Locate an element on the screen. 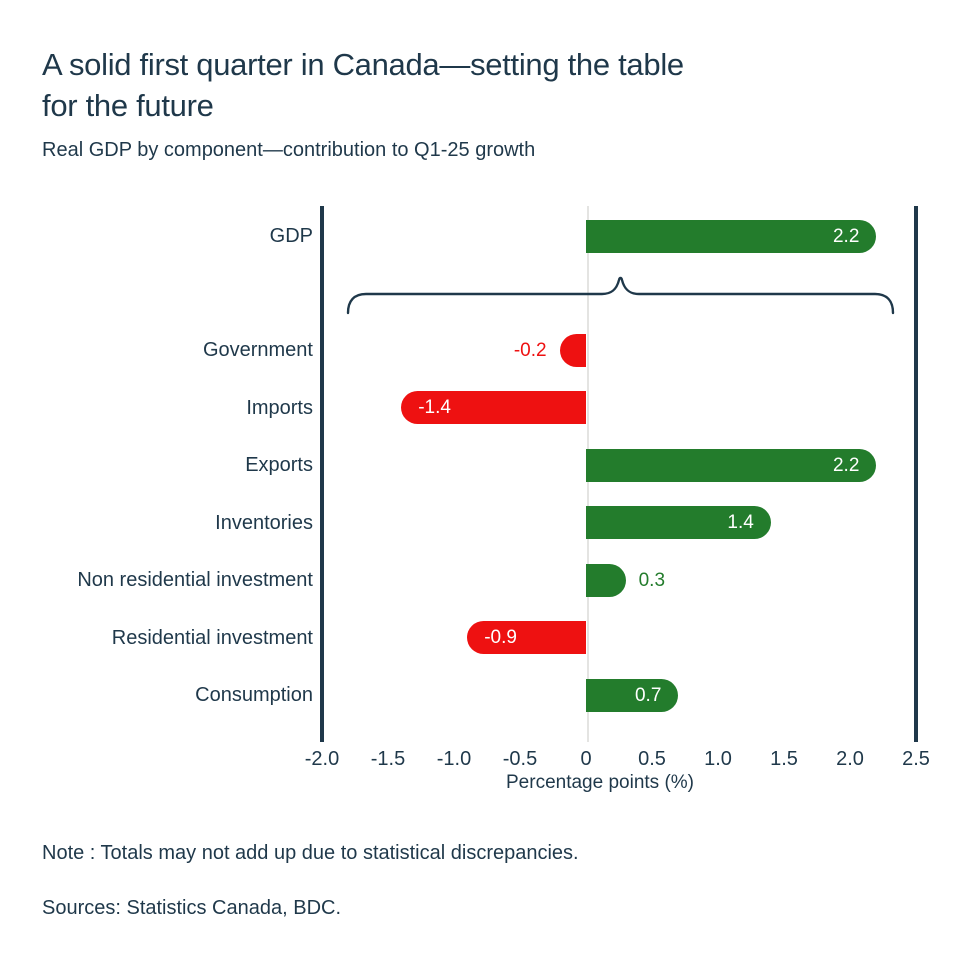  value-label: -0.9 is located at coordinates (500, 637).